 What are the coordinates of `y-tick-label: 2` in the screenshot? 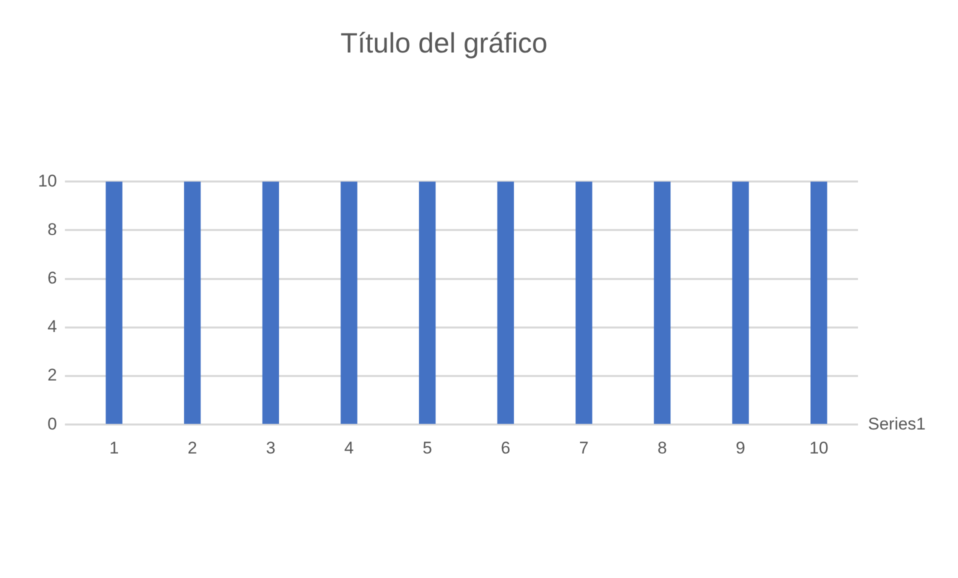 It's located at (52, 375).